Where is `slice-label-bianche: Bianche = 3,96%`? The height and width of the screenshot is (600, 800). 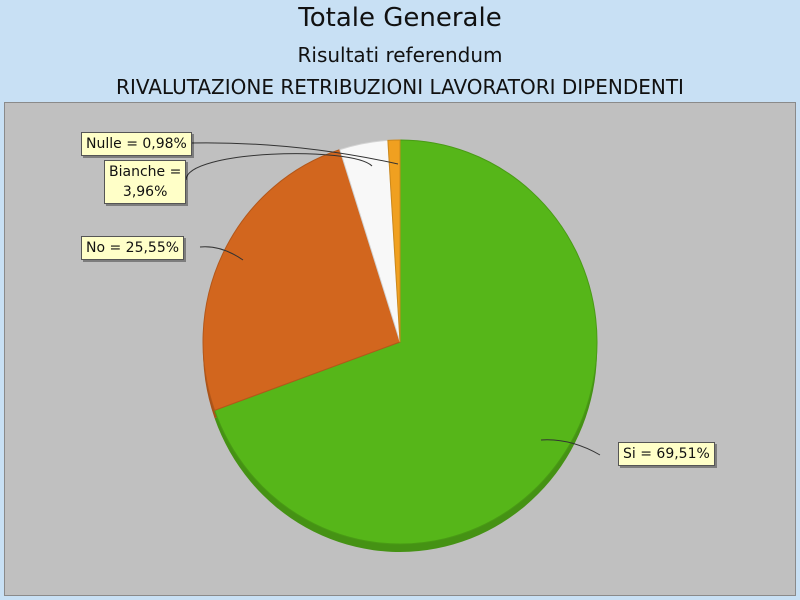 slice-label-bianche: Bianche = 3,96% is located at coordinates (145, 182).